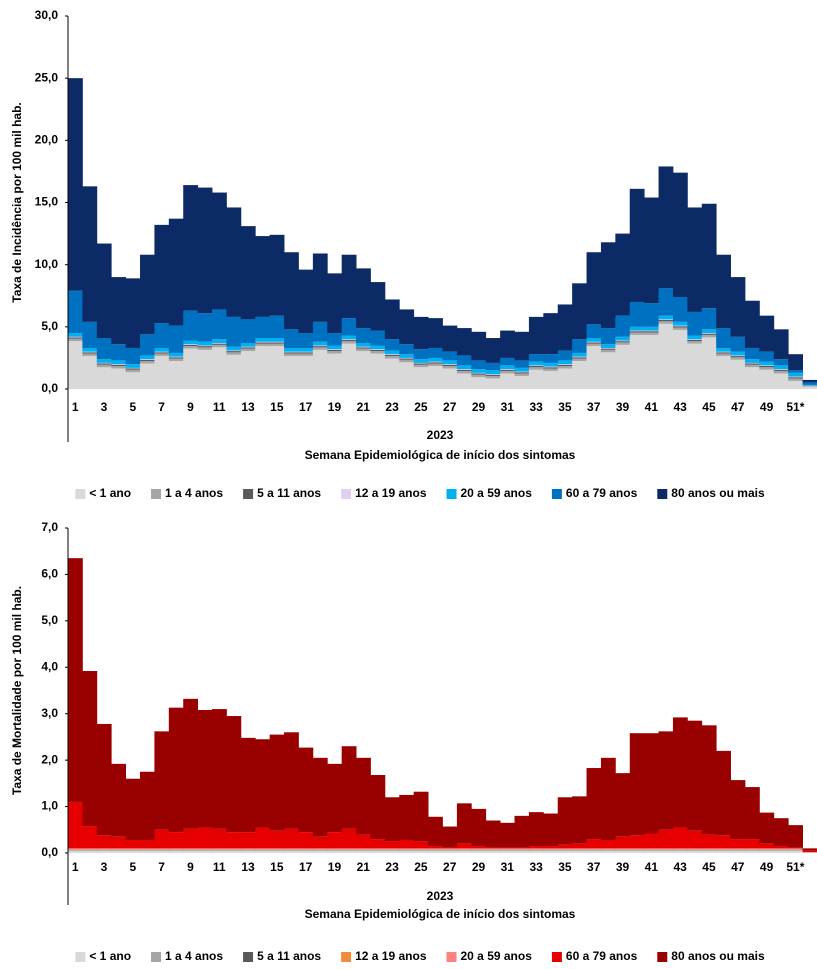 The image size is (817, 969). Describe the element at coordinates (391, 493) in the screenshot. I see `legend-label: 12 a 19 anos` at that location.